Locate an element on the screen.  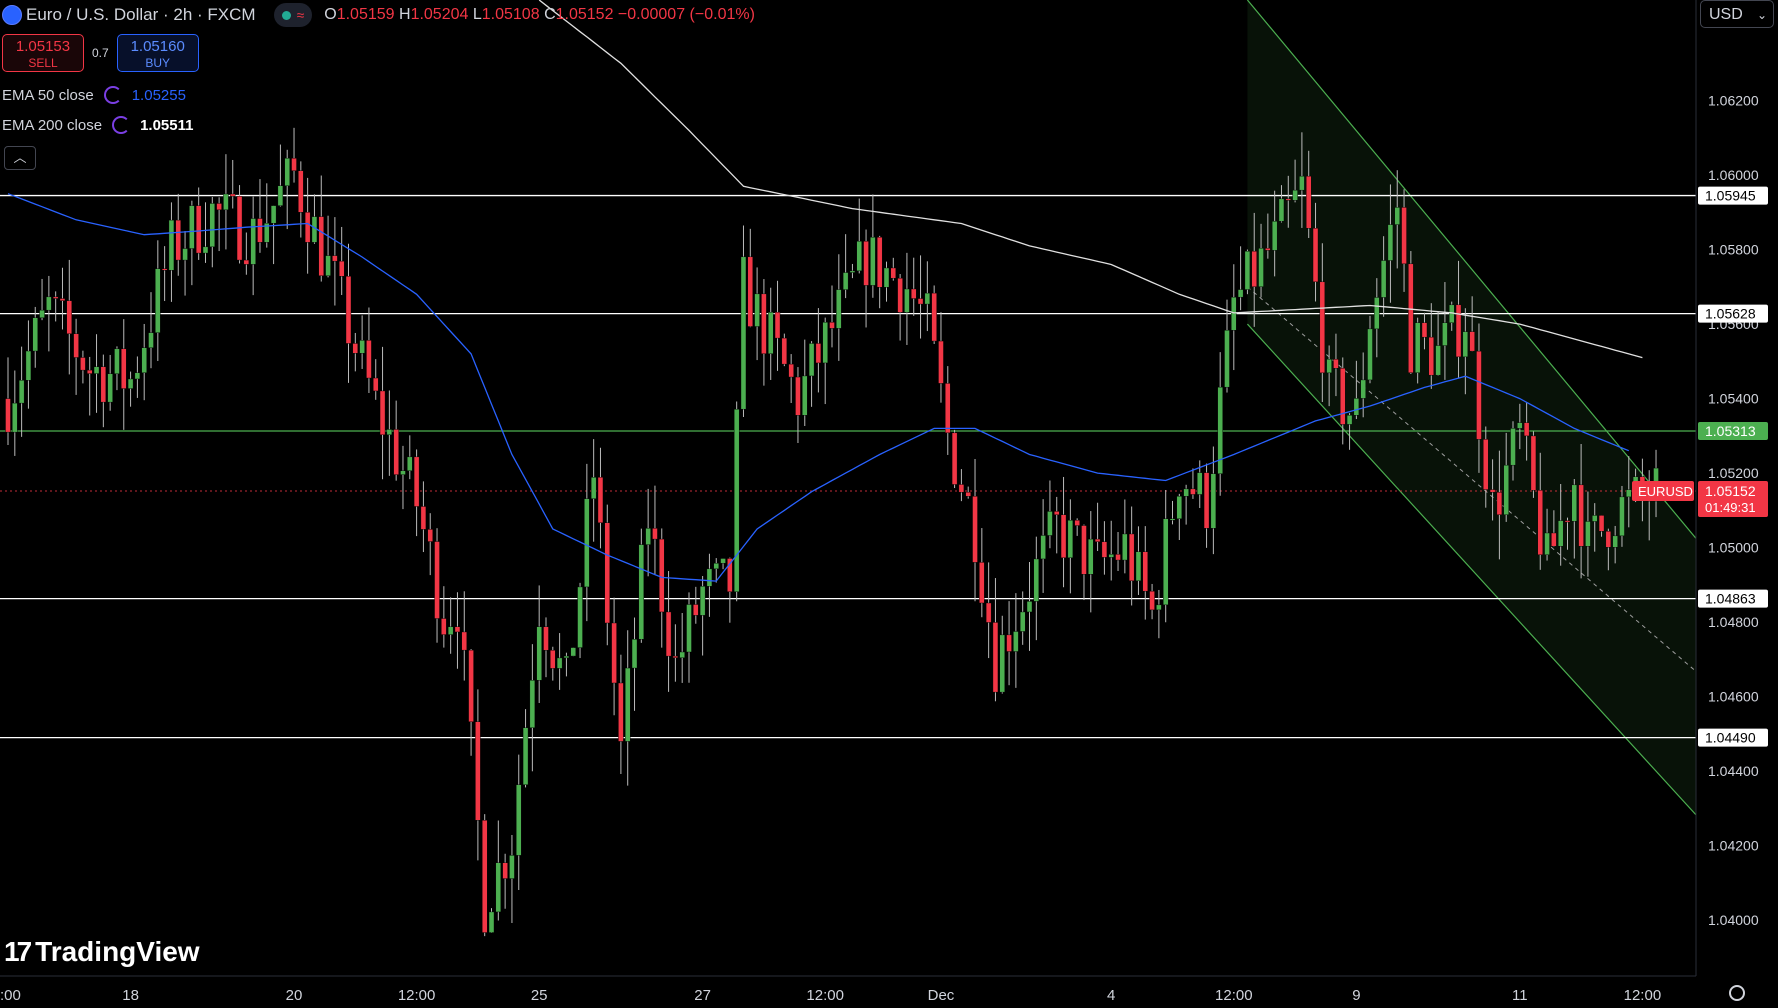
tradingview-mark-icon: 17 is located at coordinates (18, 951).